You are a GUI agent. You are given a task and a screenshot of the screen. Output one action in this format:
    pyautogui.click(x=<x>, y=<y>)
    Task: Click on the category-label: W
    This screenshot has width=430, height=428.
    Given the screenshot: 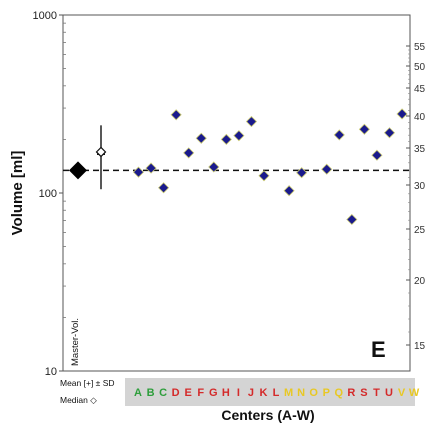 What is the action you would take?
    pyautogui.click(x=414, y=393)
    